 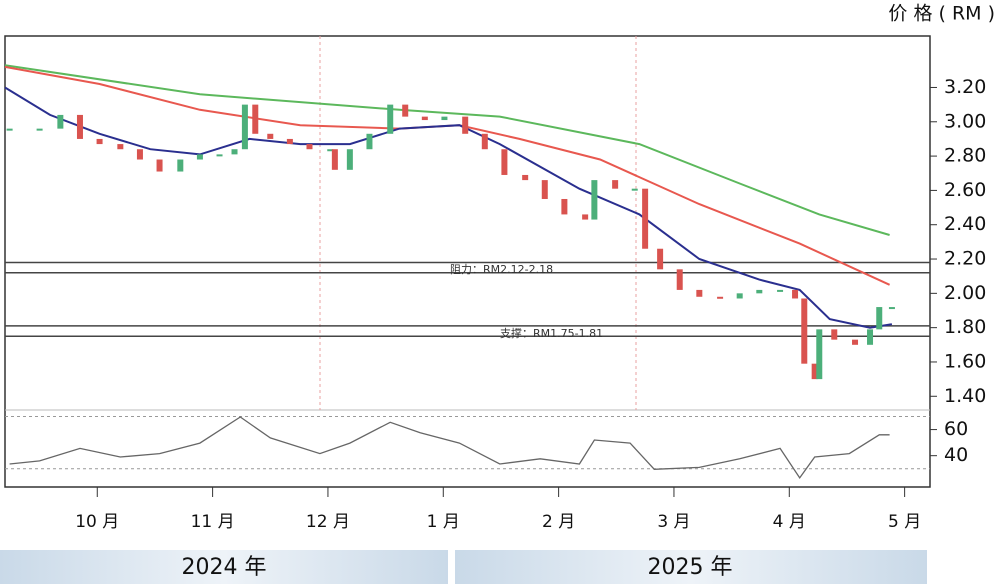 What do you see at coordinates (956, 429) in the screenshot?
I see `y-tick-label: 60` at bounding box center [956, 429].